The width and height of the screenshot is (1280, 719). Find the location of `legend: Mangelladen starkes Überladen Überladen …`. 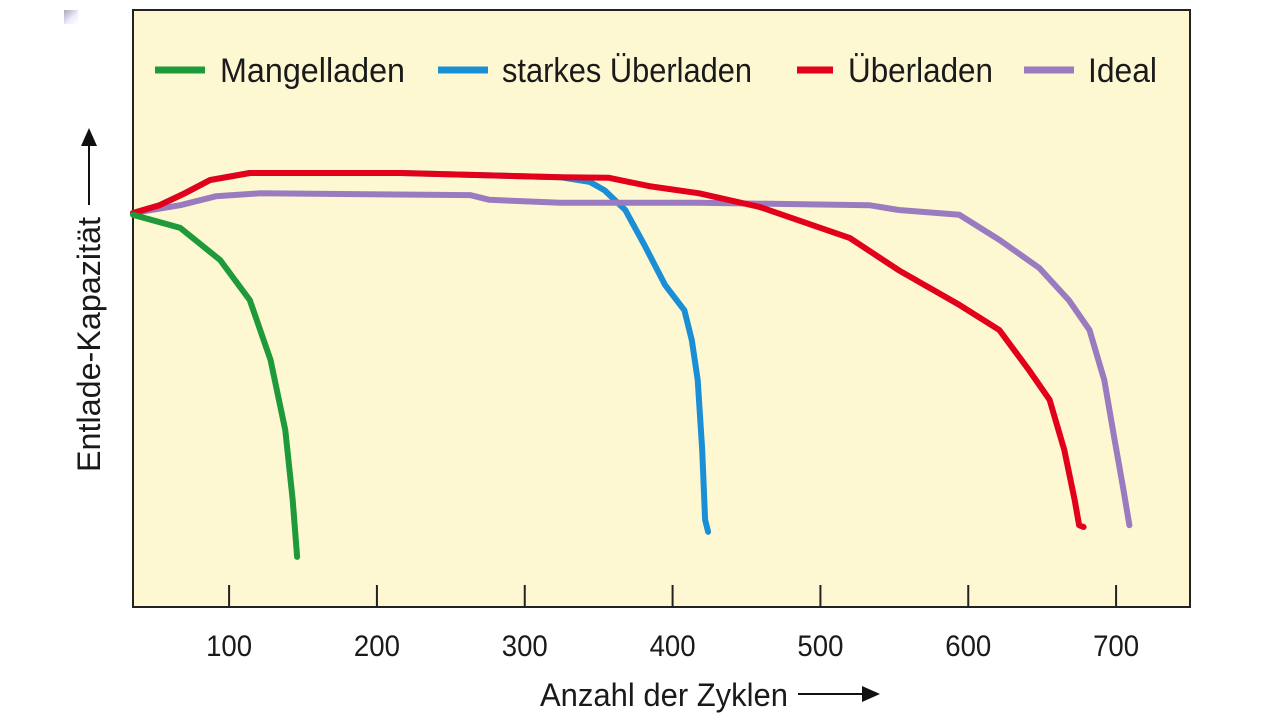

legend: Mangelladen starkes Überladen Überladen … is located at coordinates (656, 71).